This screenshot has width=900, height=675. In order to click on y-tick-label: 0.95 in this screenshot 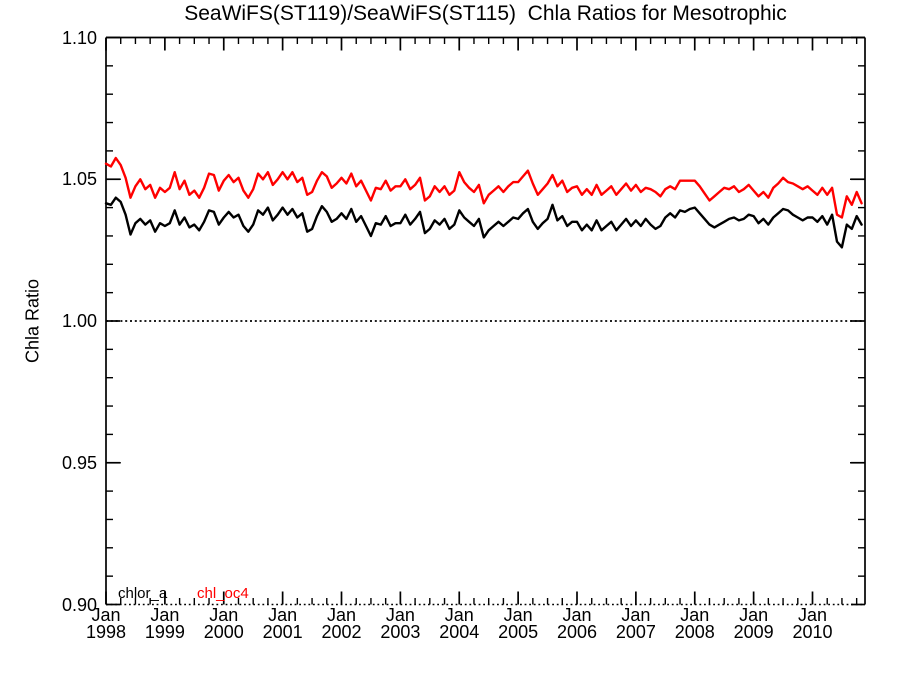, I will do `click(79, 462)`.